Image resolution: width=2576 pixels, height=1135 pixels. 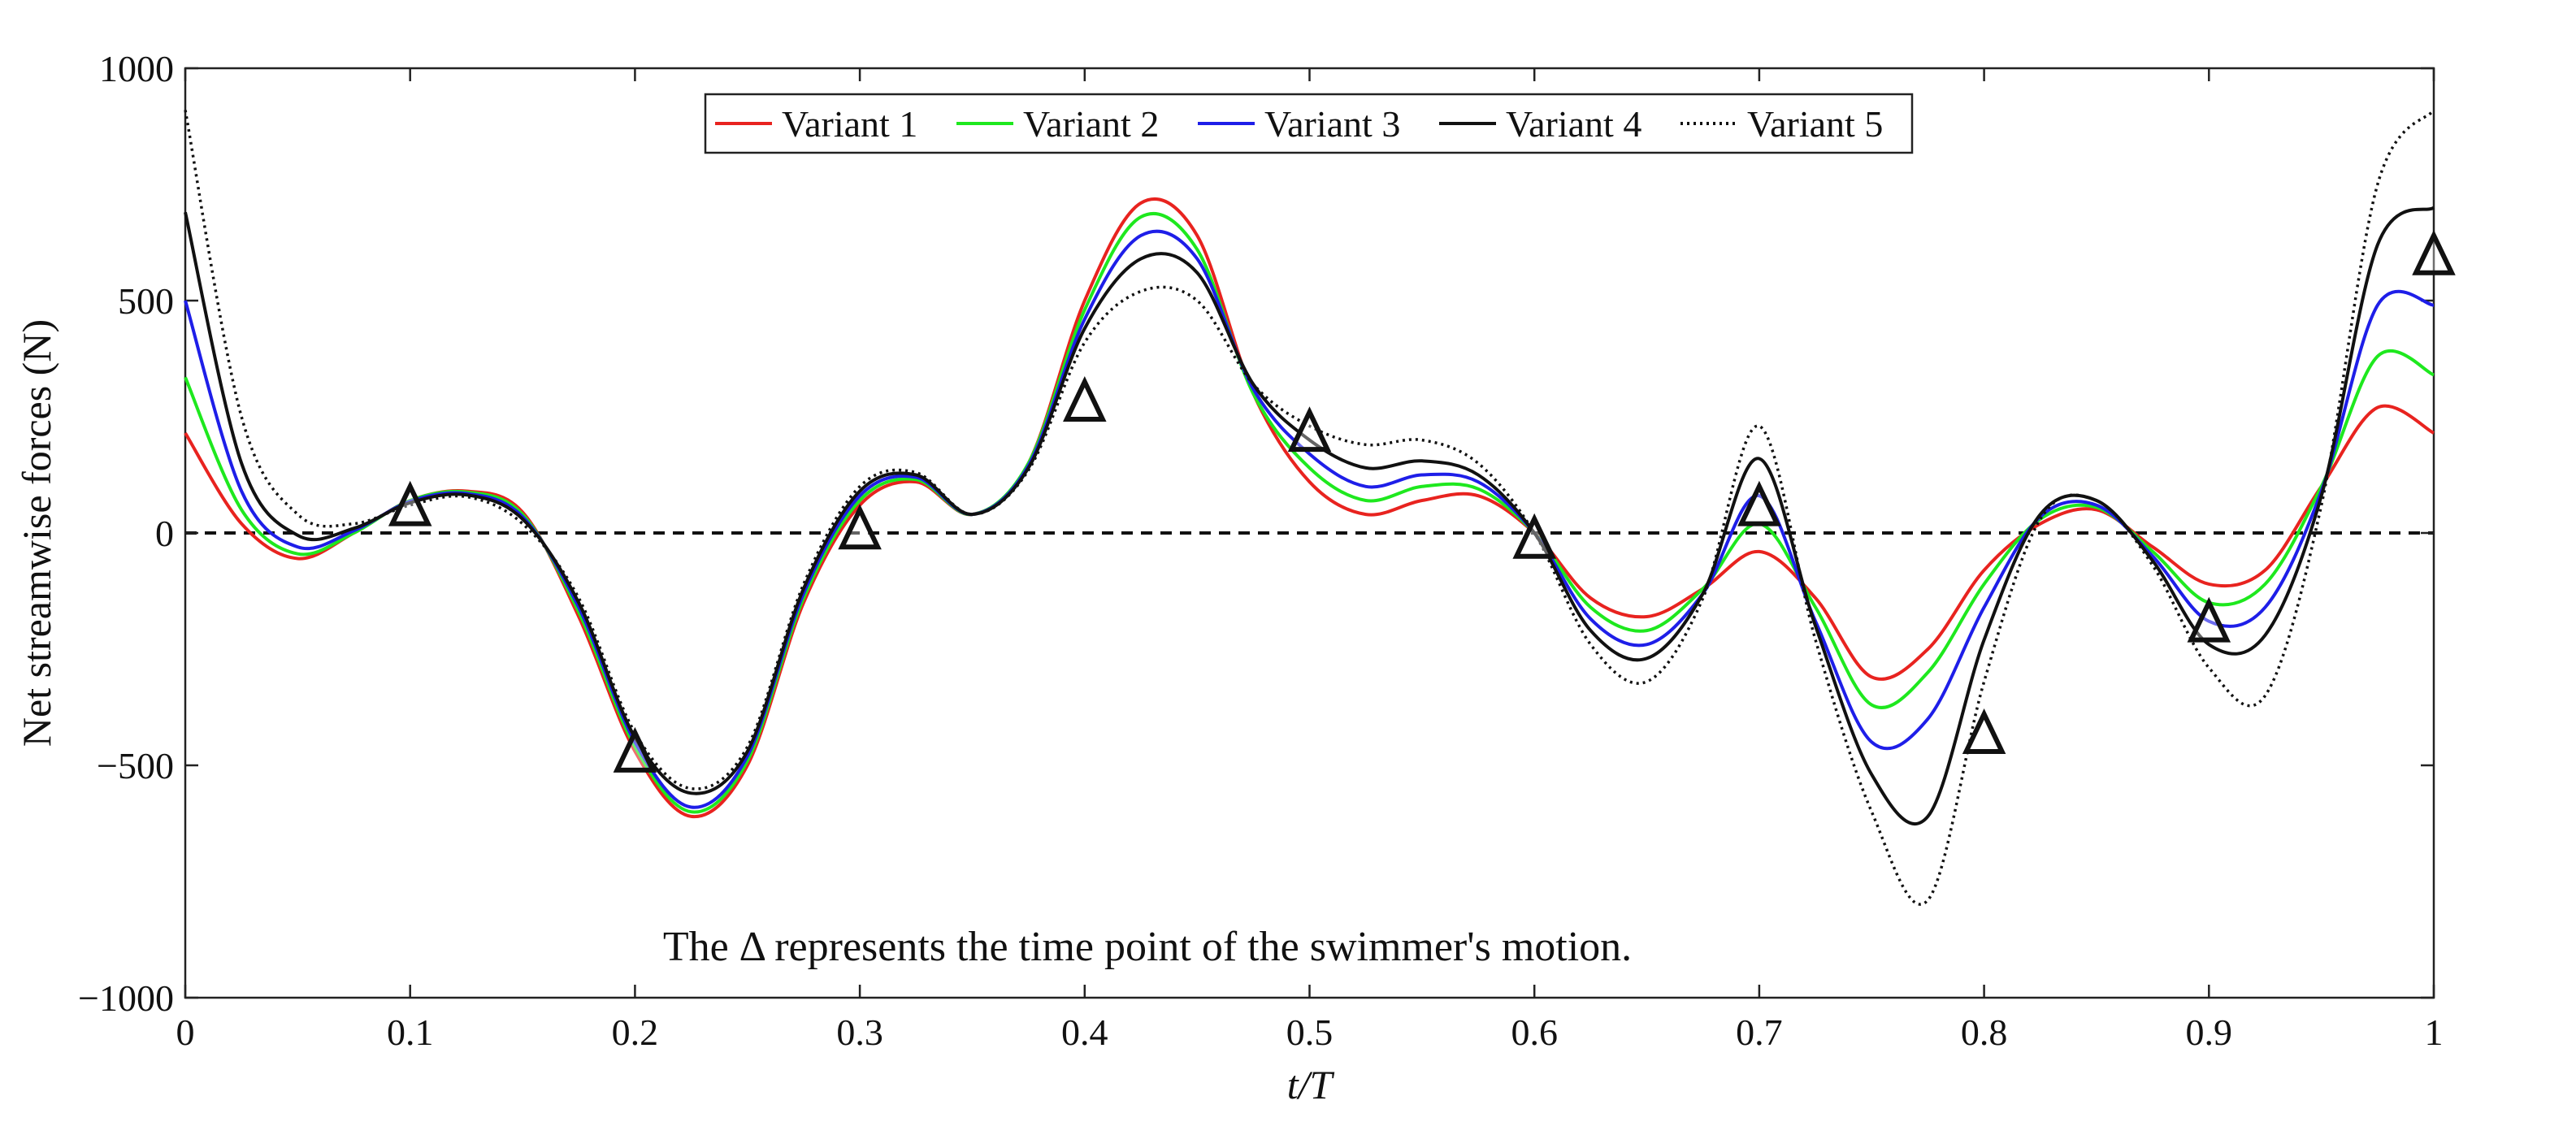 What do you see at coordinates (135, 765) in the screenshot?
I see `y-tick-label: −500` at bounding box center [135, 765].